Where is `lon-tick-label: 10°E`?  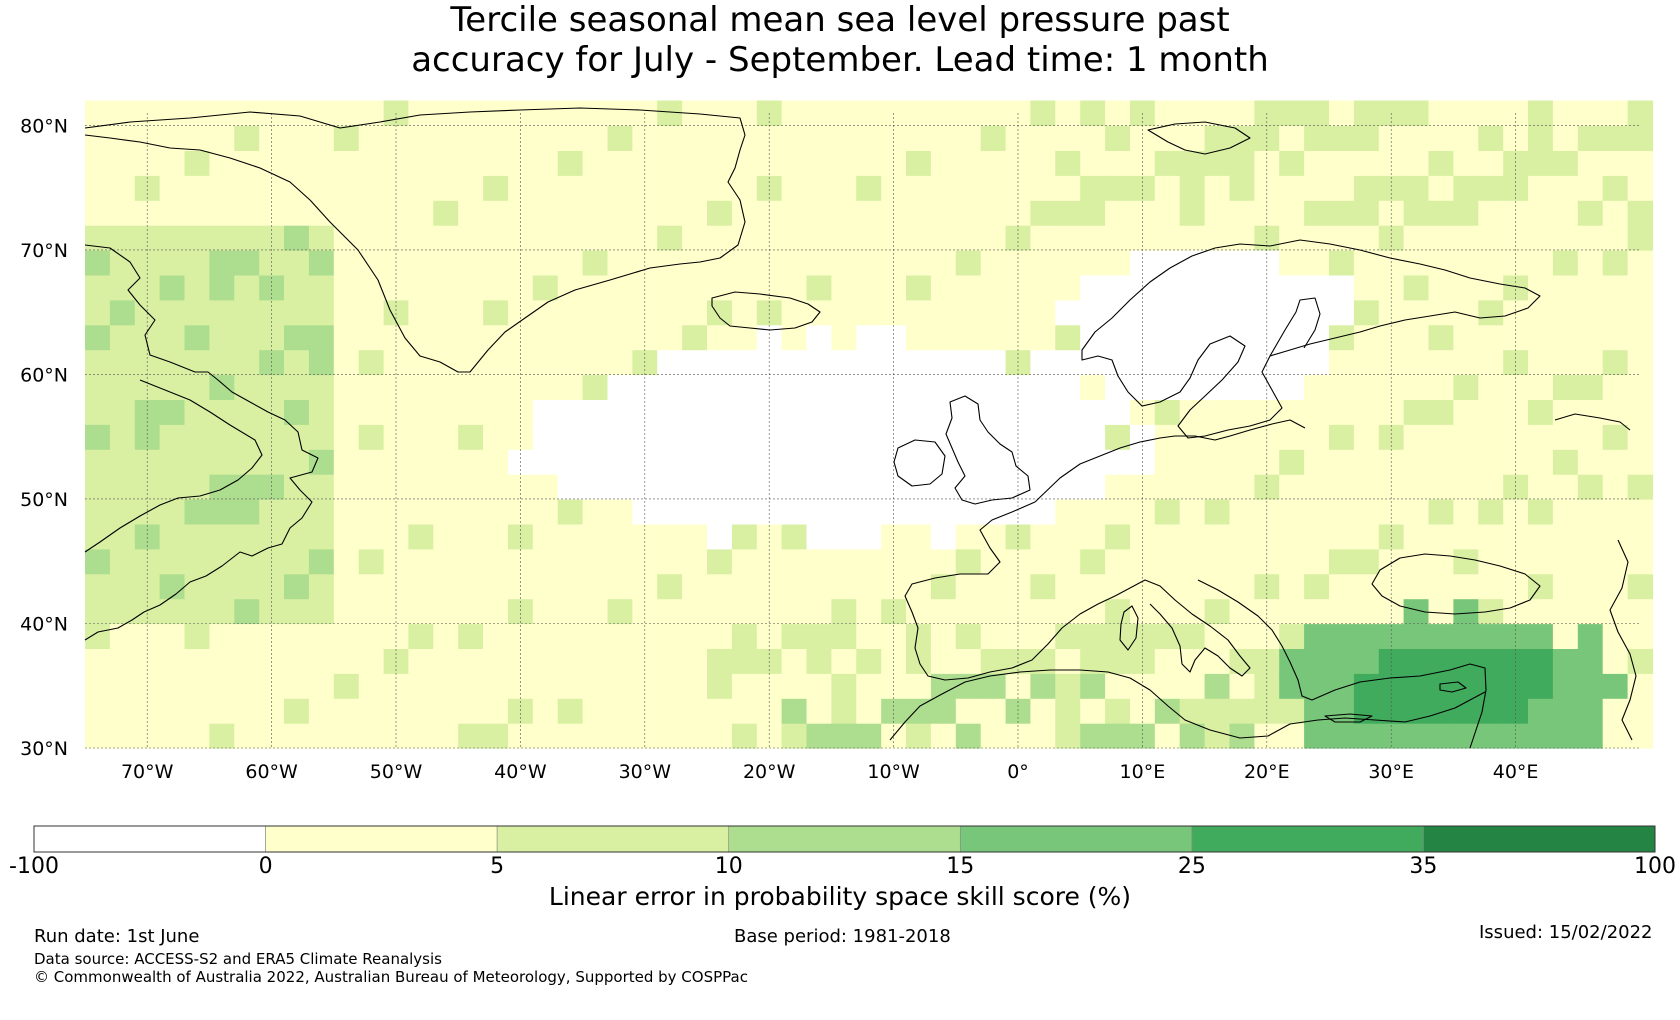
lon-tick-label: 10°E is located at coordinates (1143, 772).